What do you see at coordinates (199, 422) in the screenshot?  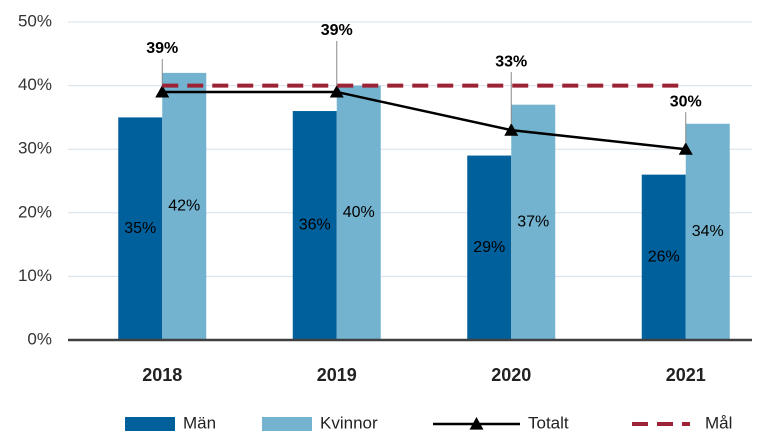 I see `legend-label: Män` at bounding box center [199, 422].